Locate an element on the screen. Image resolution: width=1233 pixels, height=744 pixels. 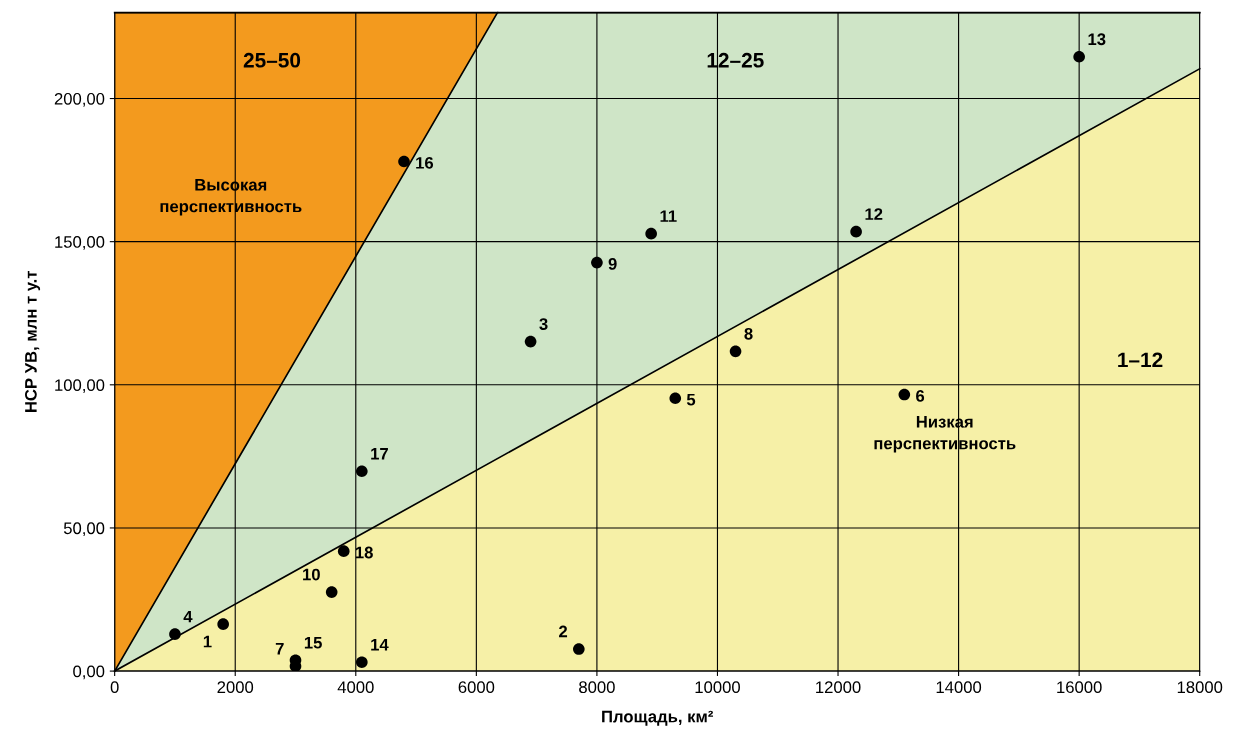
annotation: 18 is located at coordinates (364, 552).